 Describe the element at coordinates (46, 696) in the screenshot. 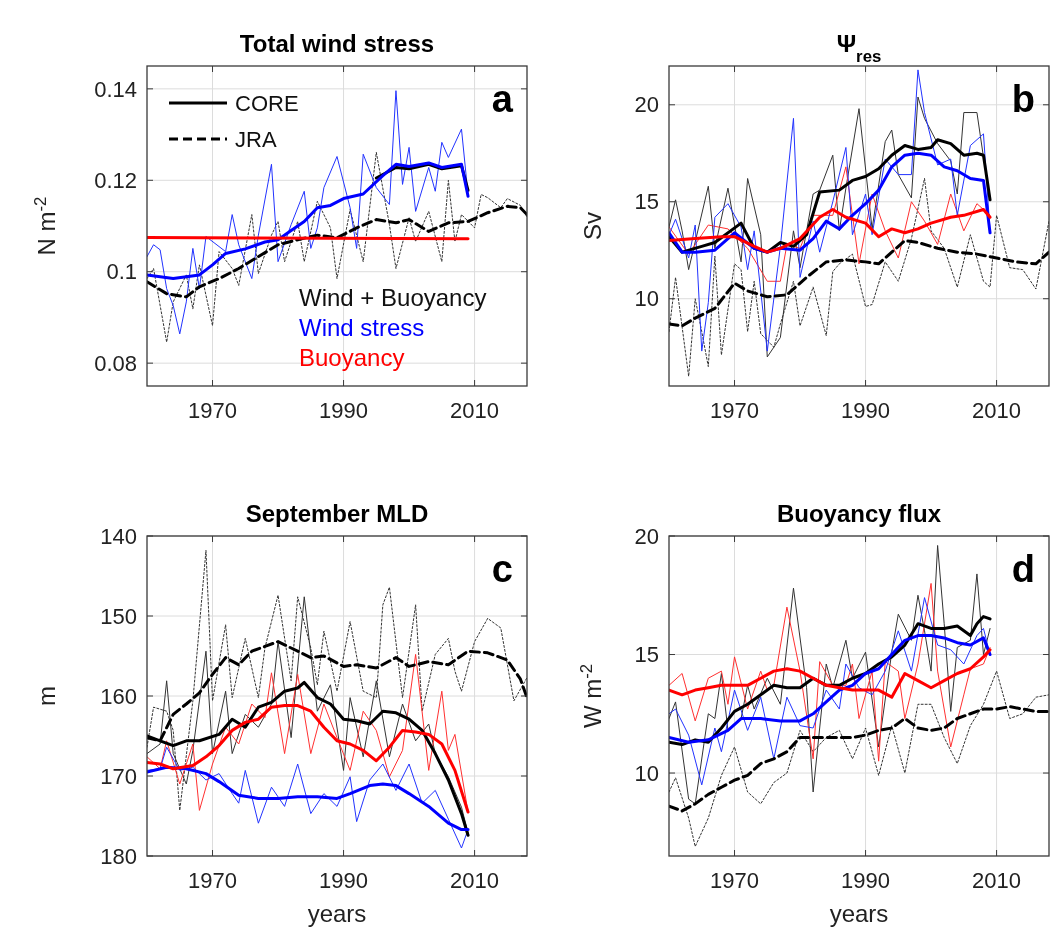

I see `y-axis-title: m` at that location.